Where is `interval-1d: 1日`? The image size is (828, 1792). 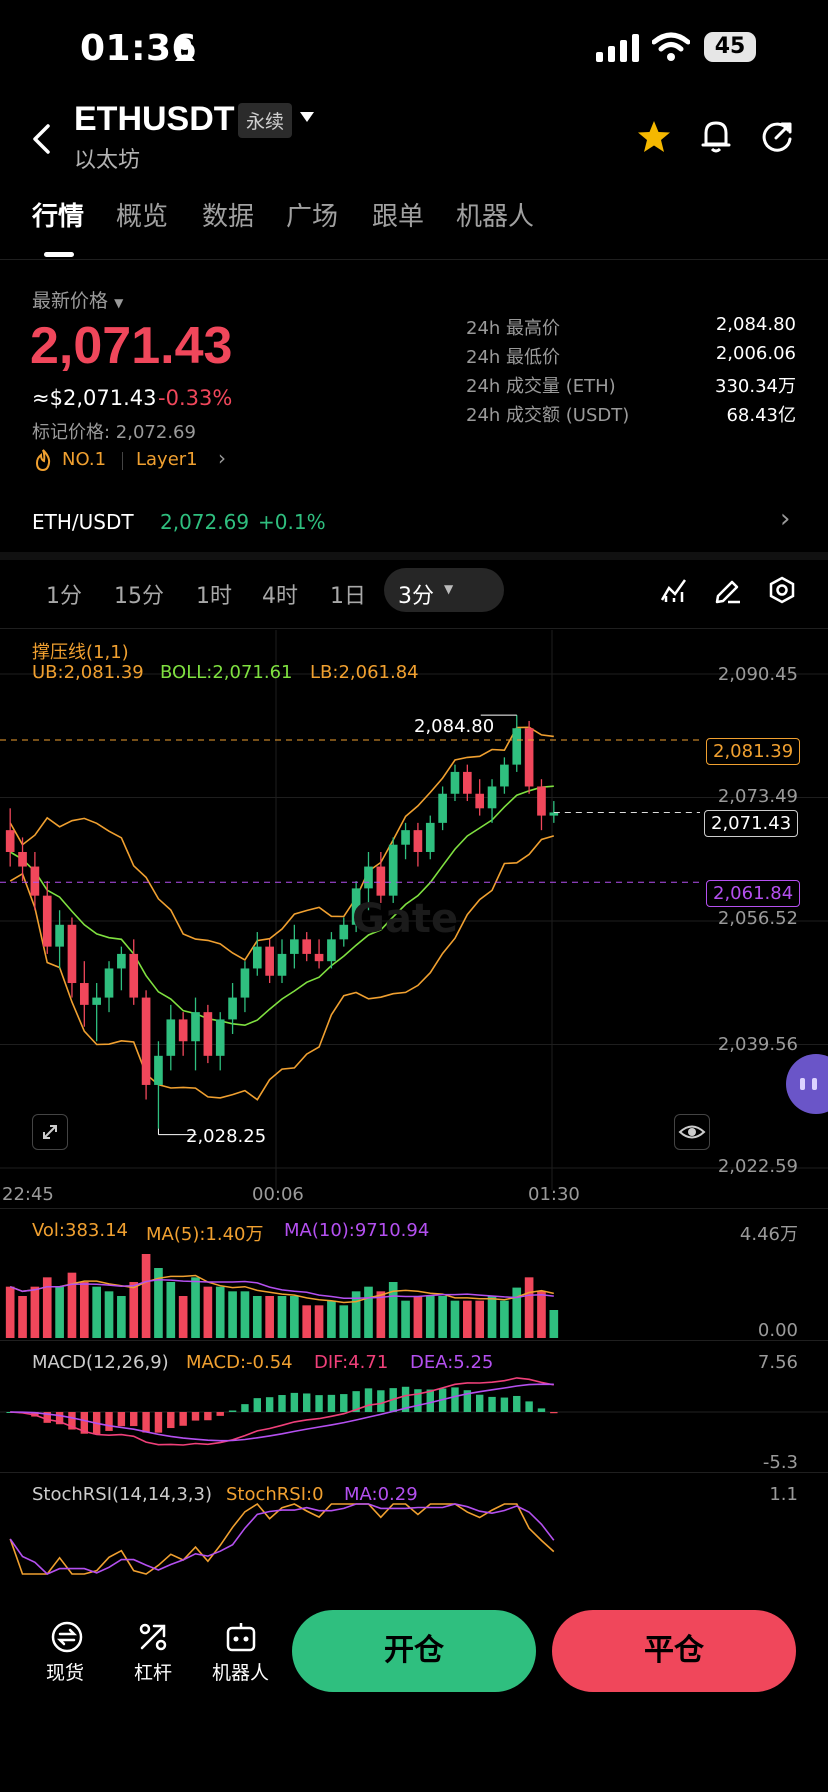
interval-1d: 1日 is located at coordinates (348, 596).